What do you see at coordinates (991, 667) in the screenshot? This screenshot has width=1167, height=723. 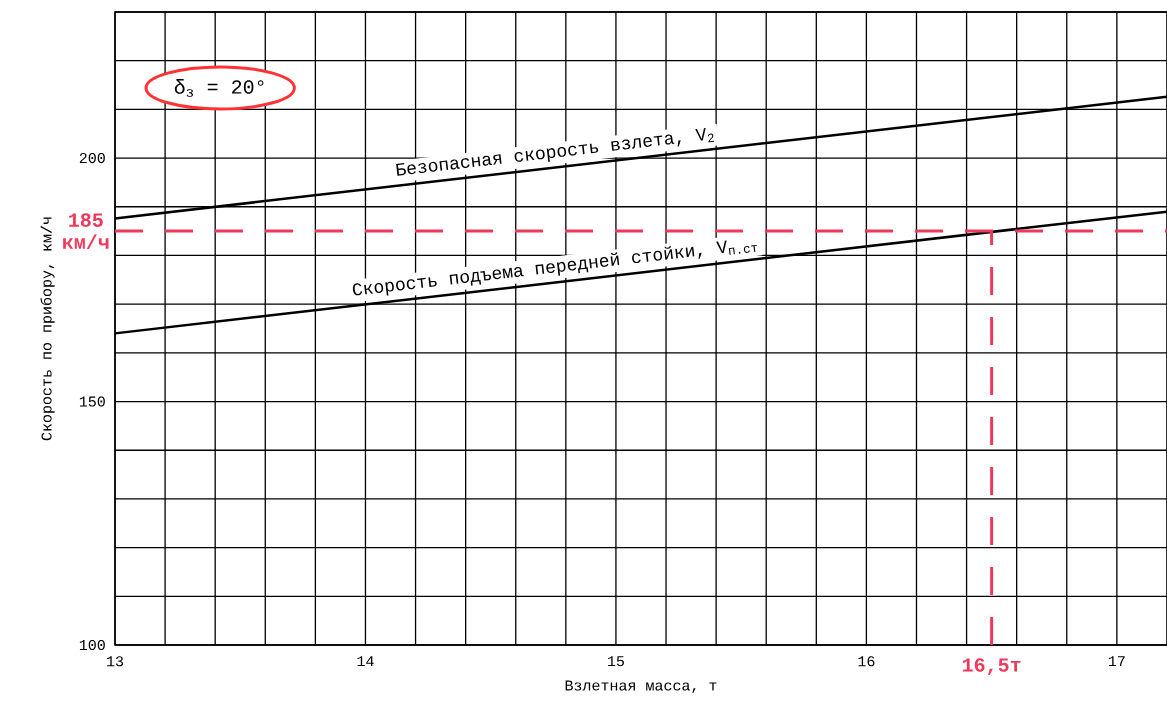 I see `ref-line-label: 16,5т` at bounding box center [991, 667].